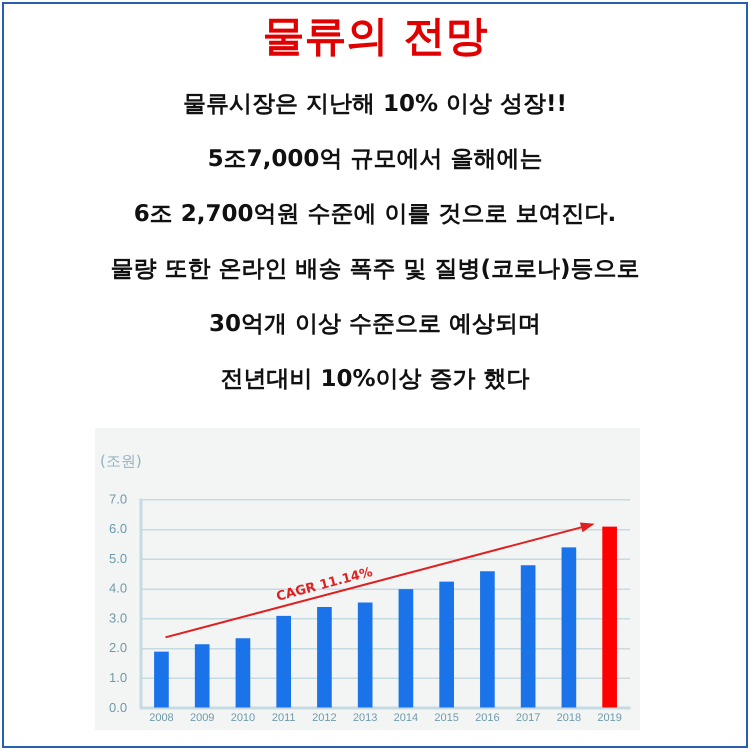 This screenshot has height=750, width=750. Describe the element at coordinates (375, 104) in the screenshot. I see `text: 물류시장은 지난해 10% 이상 성장!!` at that location.